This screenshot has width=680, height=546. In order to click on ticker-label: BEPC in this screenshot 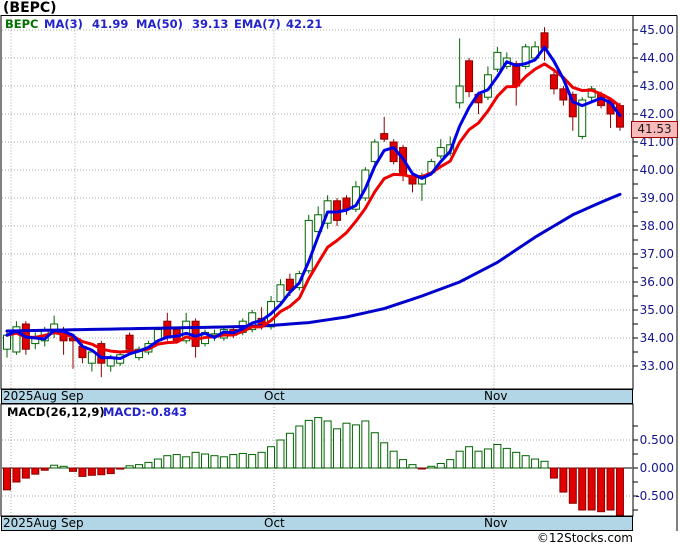, I will do `click(22, 24)`.